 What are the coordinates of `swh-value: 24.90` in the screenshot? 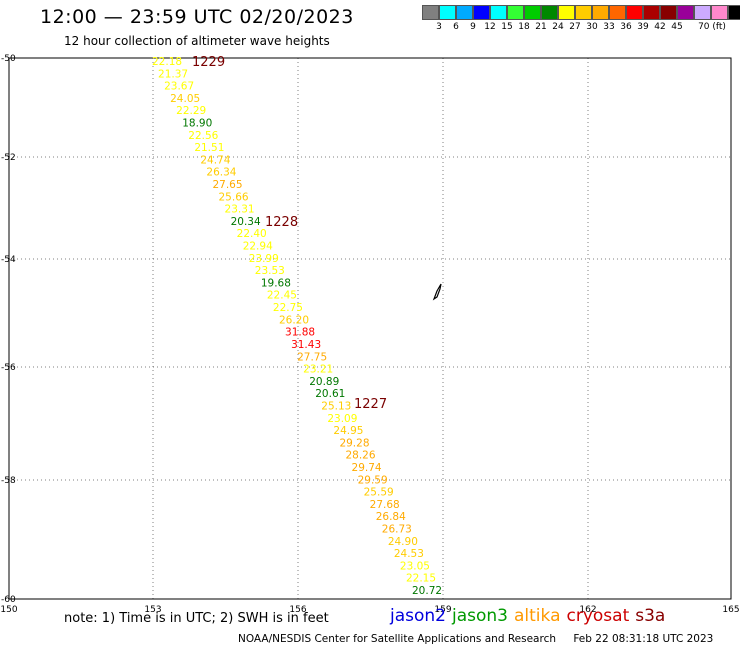 It's located at (403, 542).